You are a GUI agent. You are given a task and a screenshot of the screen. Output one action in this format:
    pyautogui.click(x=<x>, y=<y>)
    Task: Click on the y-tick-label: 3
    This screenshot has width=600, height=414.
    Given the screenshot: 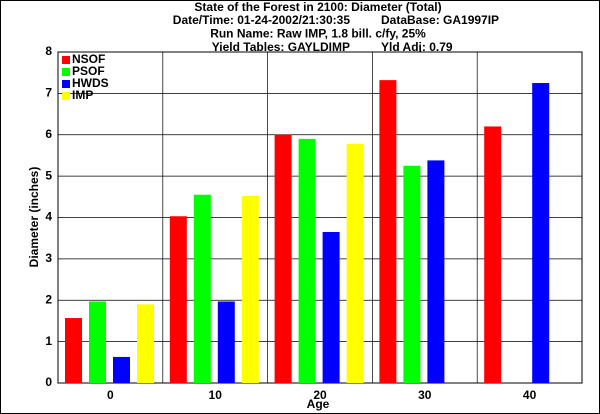 What is the action you would take?
    pyautogui.click(x=48, y=258)
    